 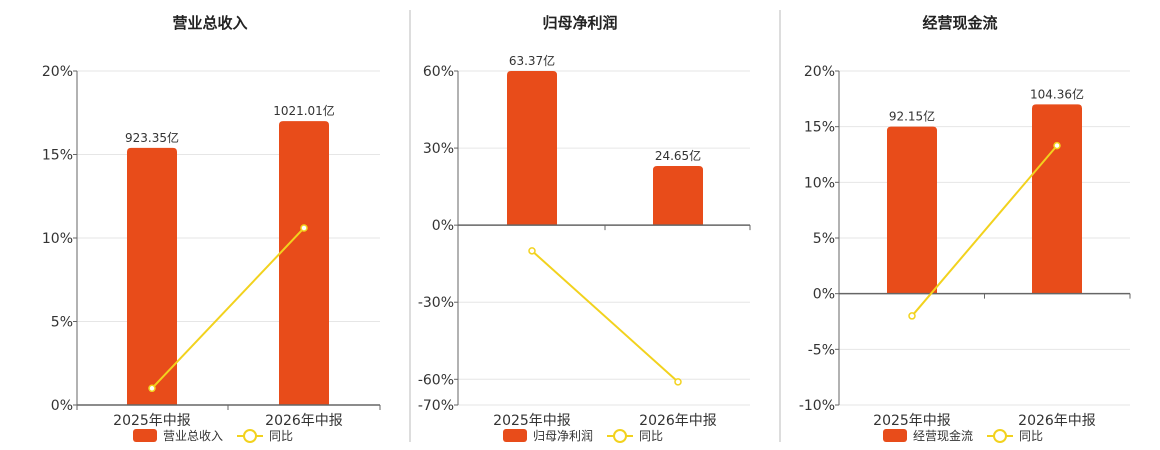 What do you see at coordinates (912, 116) in the screenshot?
I see `bar-value-label: 92.15亿` at bounding box center [912, 116].